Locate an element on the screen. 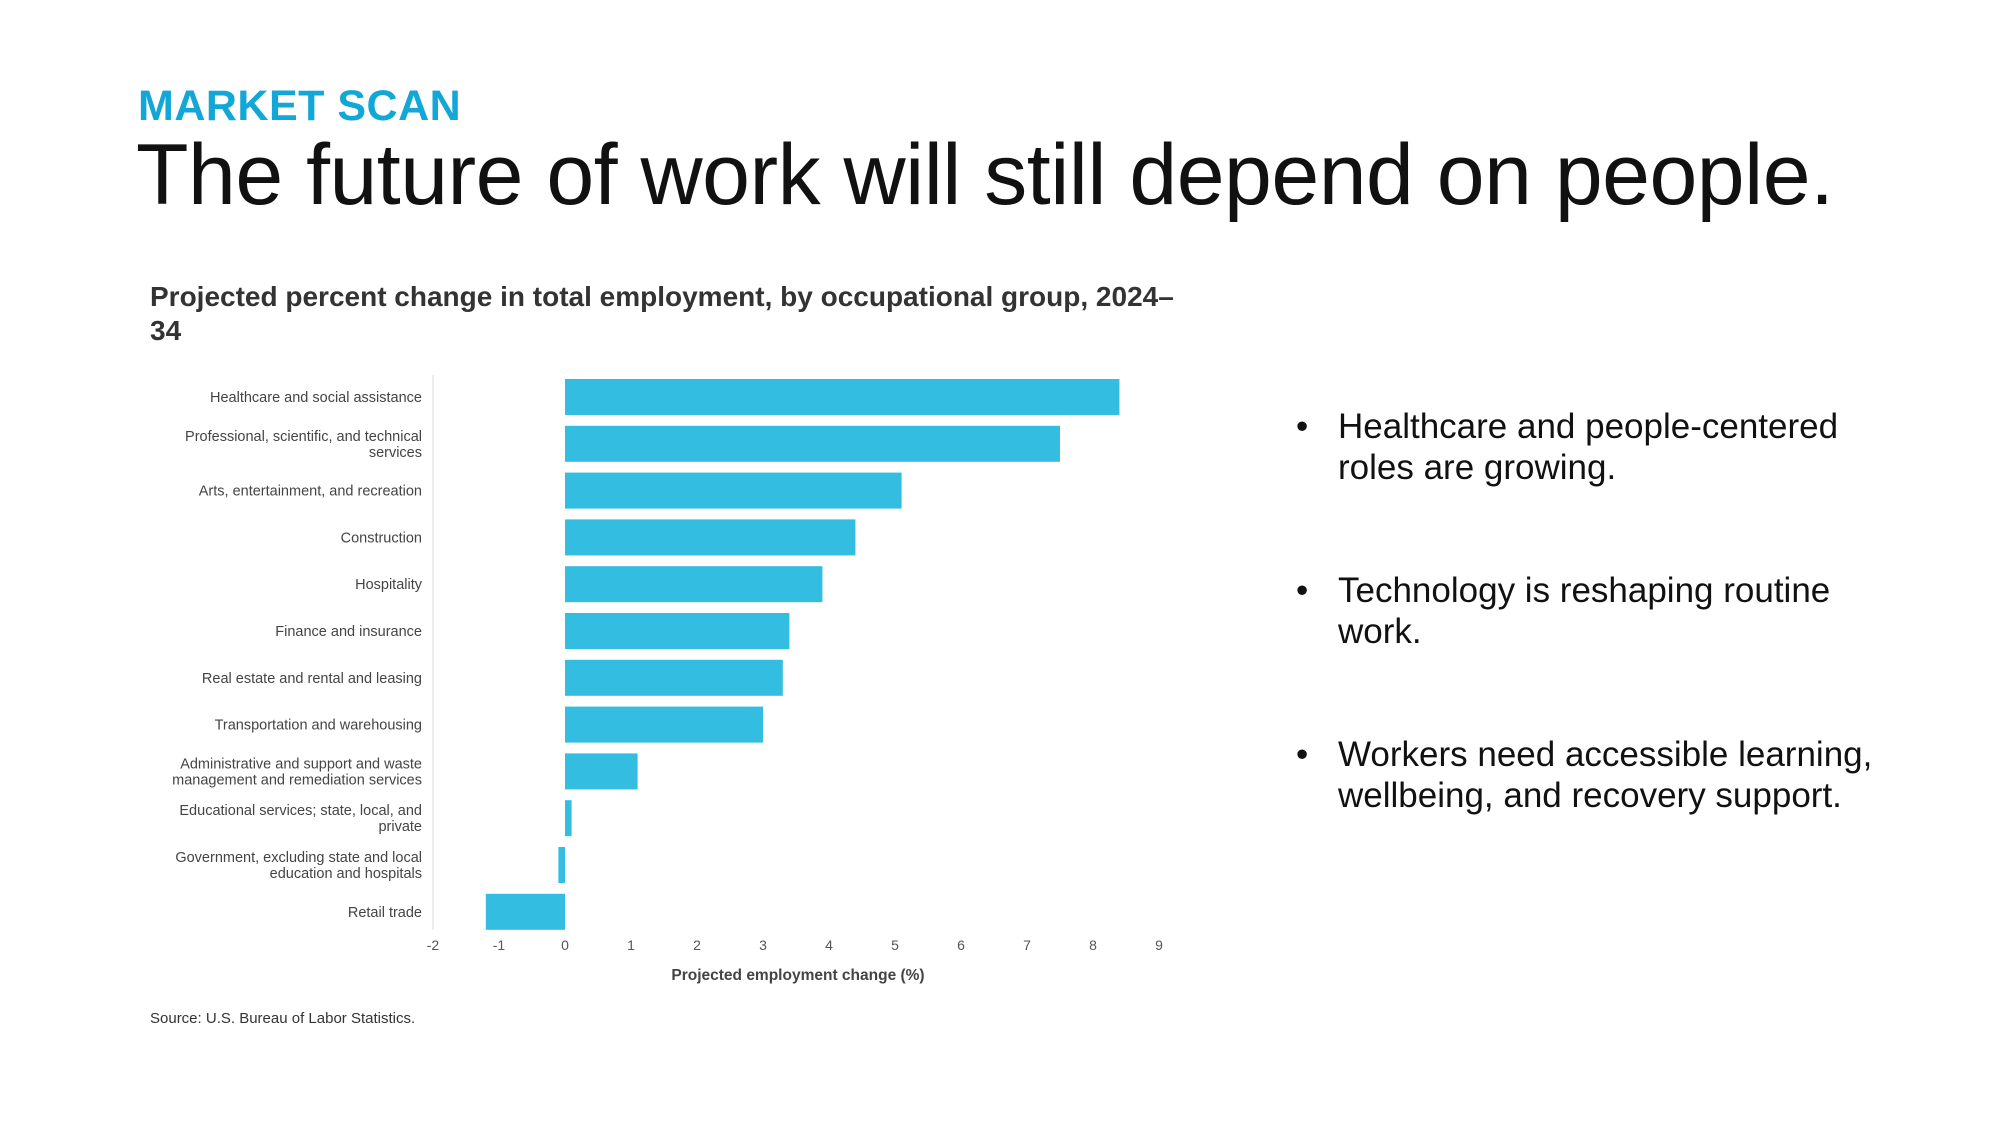 Image resolution: width=2000 pixels, height=1125 pixels. x-tick-label: 7 is located at coordinates (1027, 945).